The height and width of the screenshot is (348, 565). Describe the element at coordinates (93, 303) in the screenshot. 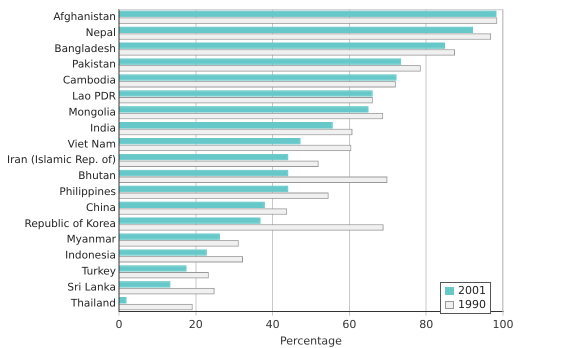

I see `y-tick-label: Thailand` at that location.